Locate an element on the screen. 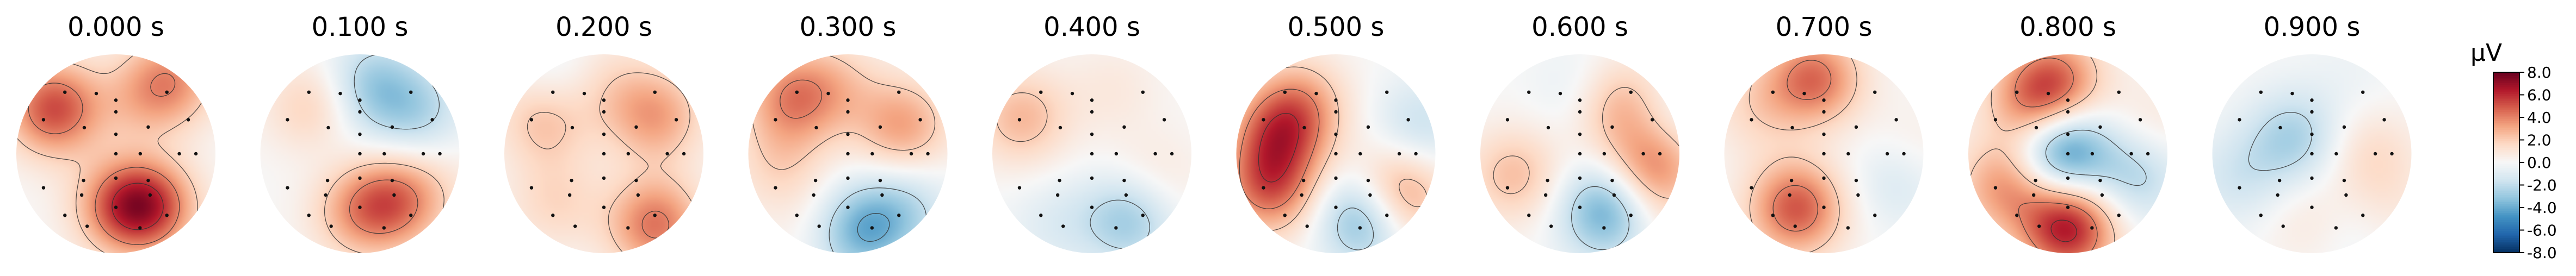 The width and height of the screenshot is (2576, 276). colorbar-ticks: 8.0 6.0 4.0 2.0 0.0 -2.0 -4.0 -6.0 -8.0 is located at coordinates (2538, 163).